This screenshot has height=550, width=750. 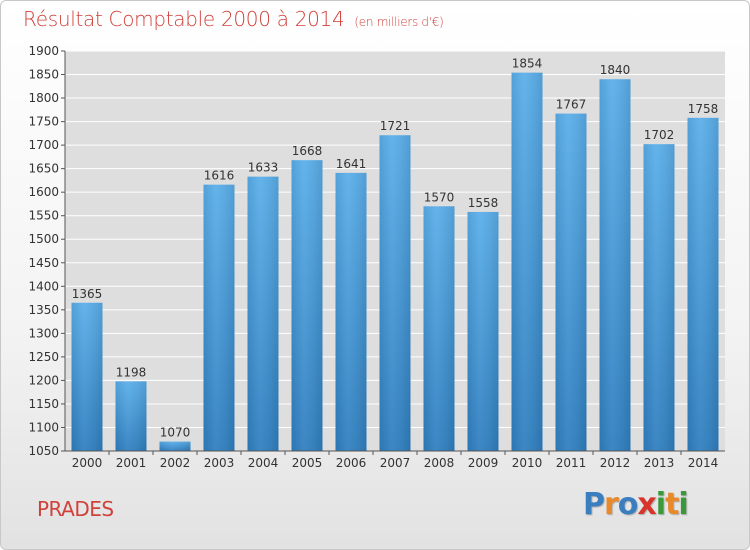 I want to click on logo-letter: x, so click(x=646, y=504).